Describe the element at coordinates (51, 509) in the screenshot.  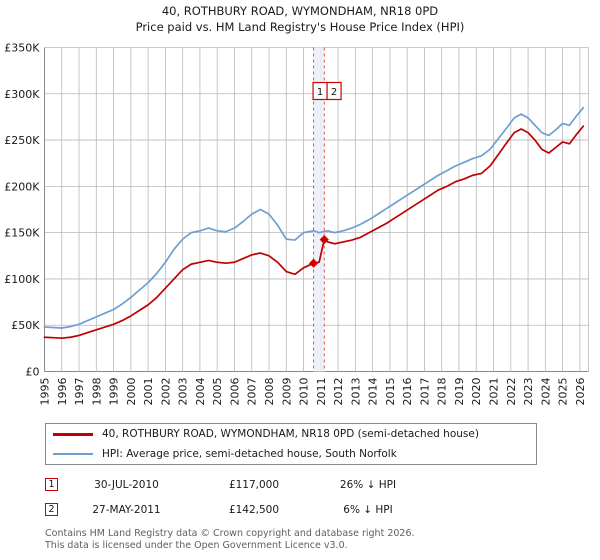
I see `transaction-badge-2: 2` at that location.